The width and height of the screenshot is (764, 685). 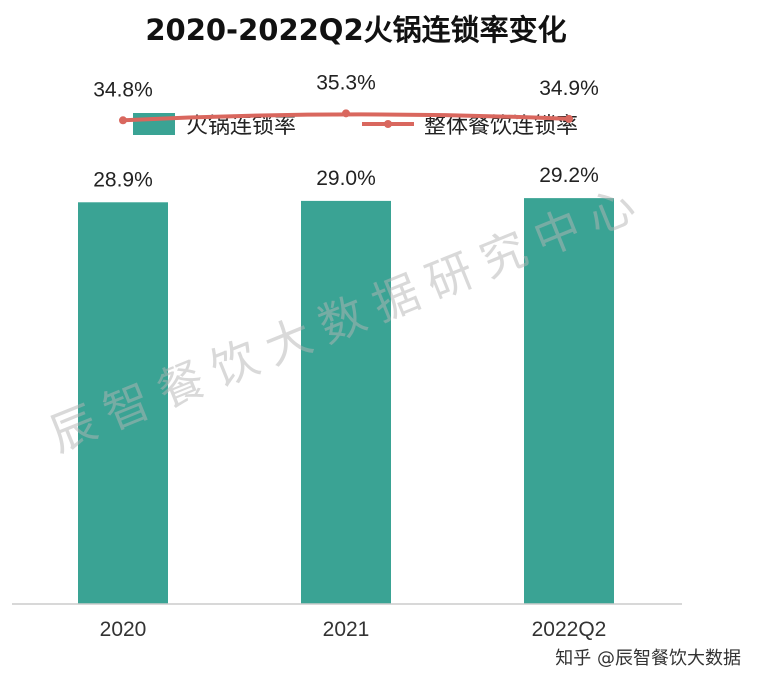 What do you see at coordinates (648, 658) in the screenshot?
I see `credit-text: 知乎 @辰智餐饮大数据` at bounding box center [648, 658].